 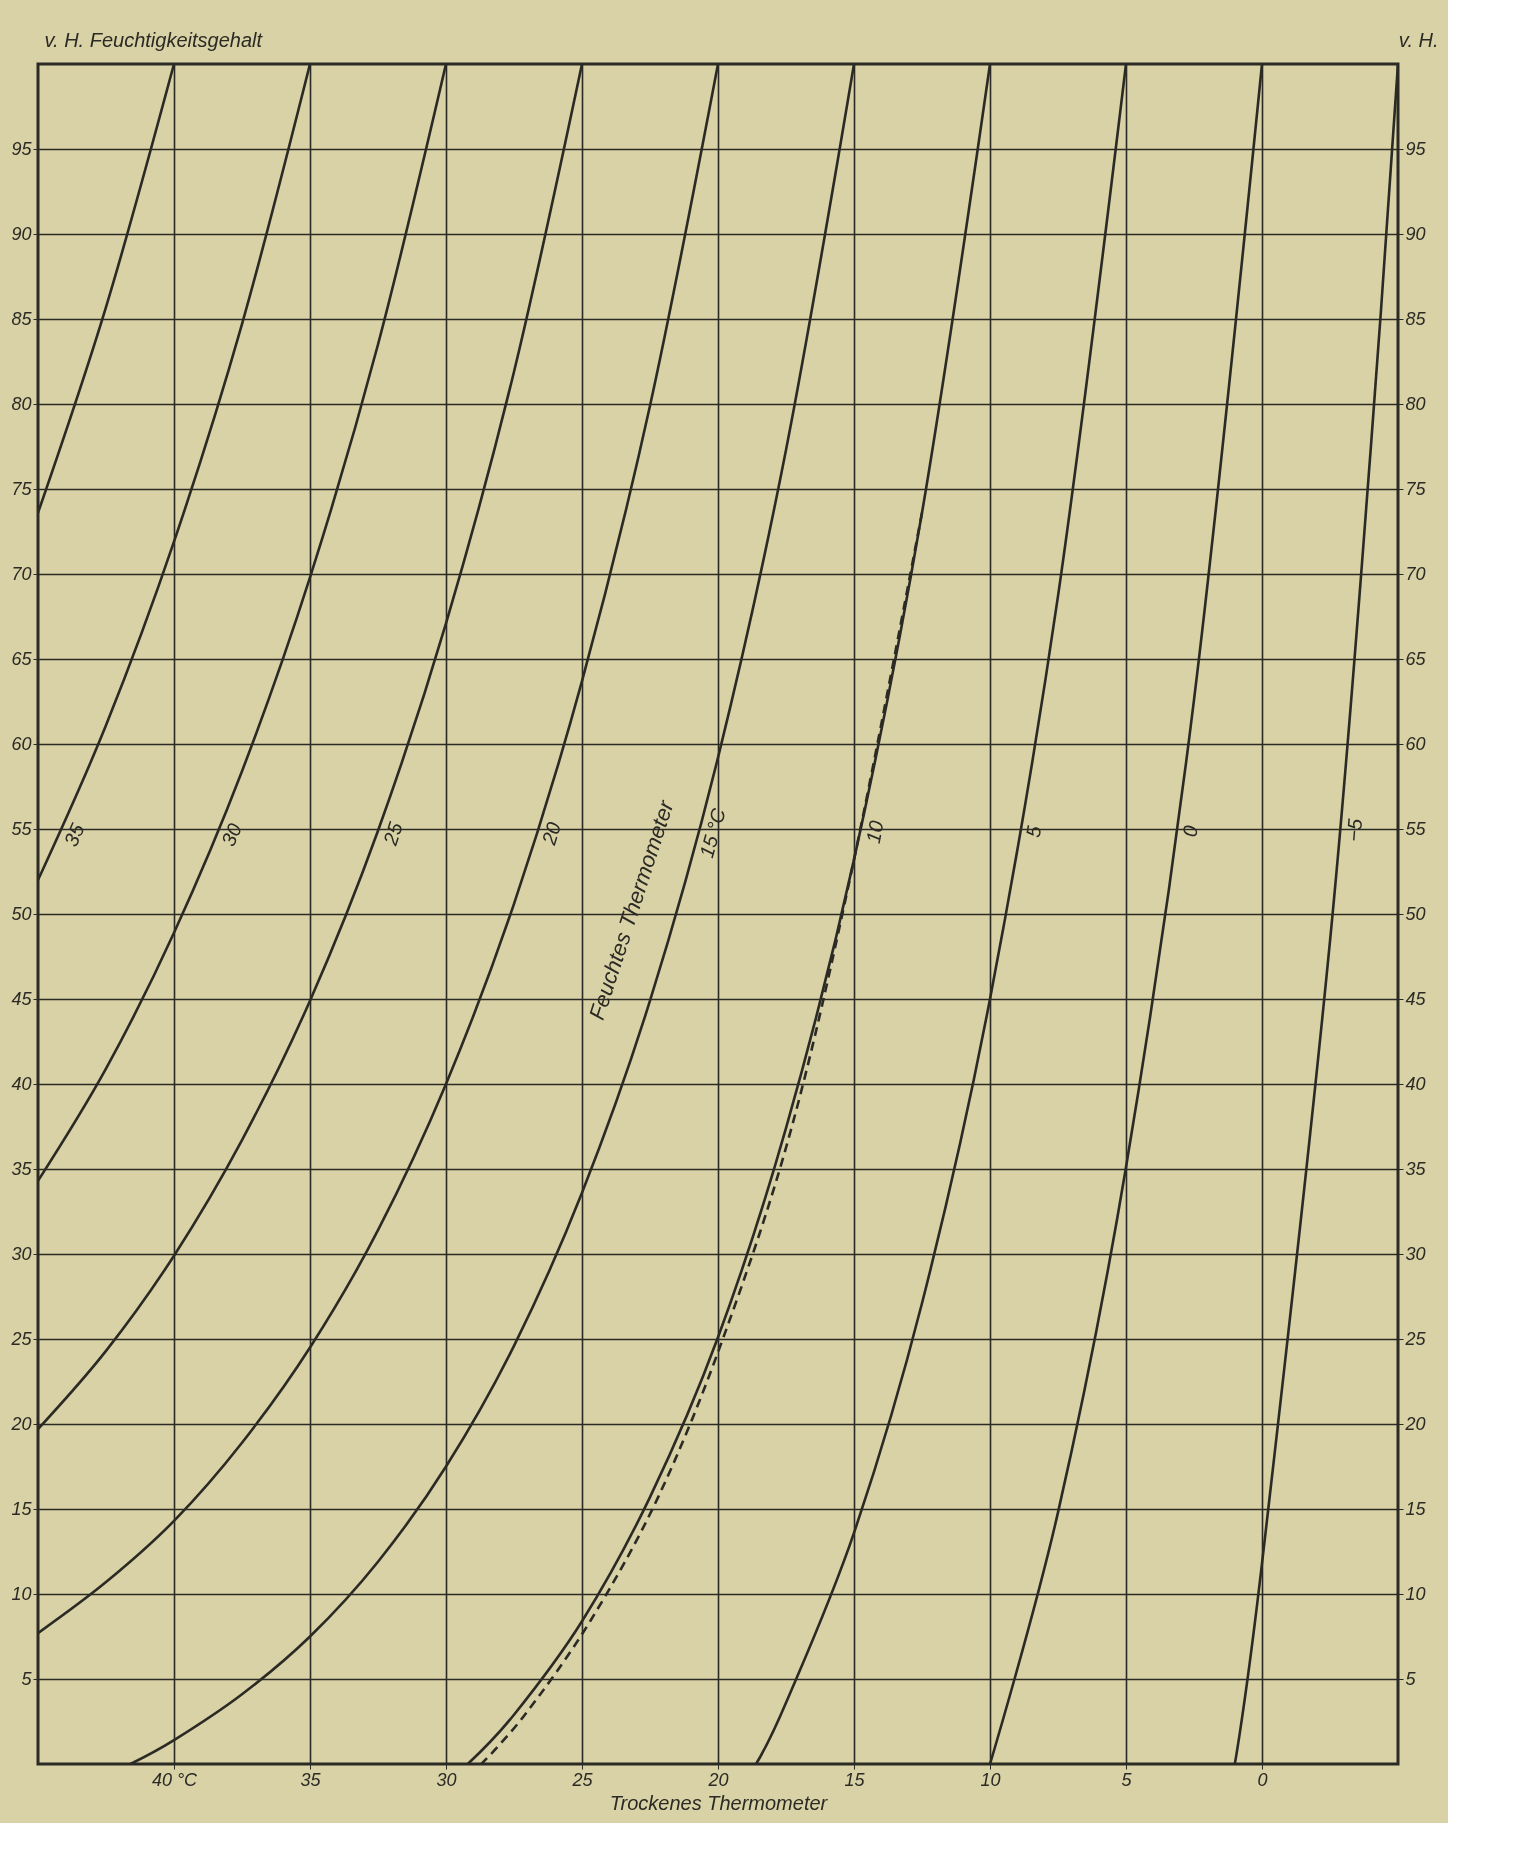 What do you see at coordinates (22, 1508) in the screenshot?
I see `y-tick-label: 15` at bounding box center [22, 1508].